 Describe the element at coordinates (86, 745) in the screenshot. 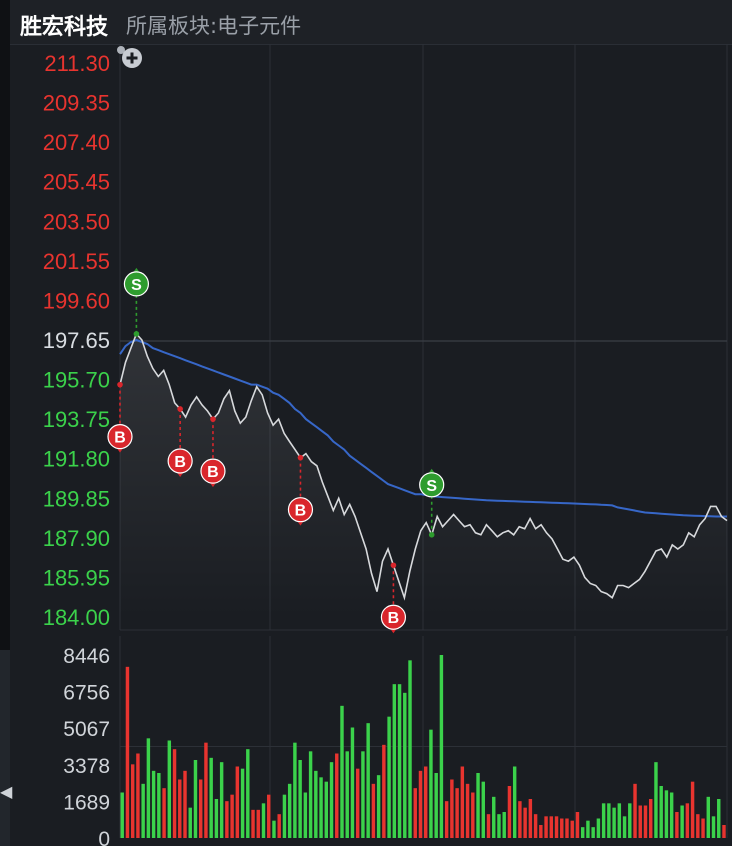

I see `volume-axis: 8446 6756 5067 3378 1689 0` at that location.